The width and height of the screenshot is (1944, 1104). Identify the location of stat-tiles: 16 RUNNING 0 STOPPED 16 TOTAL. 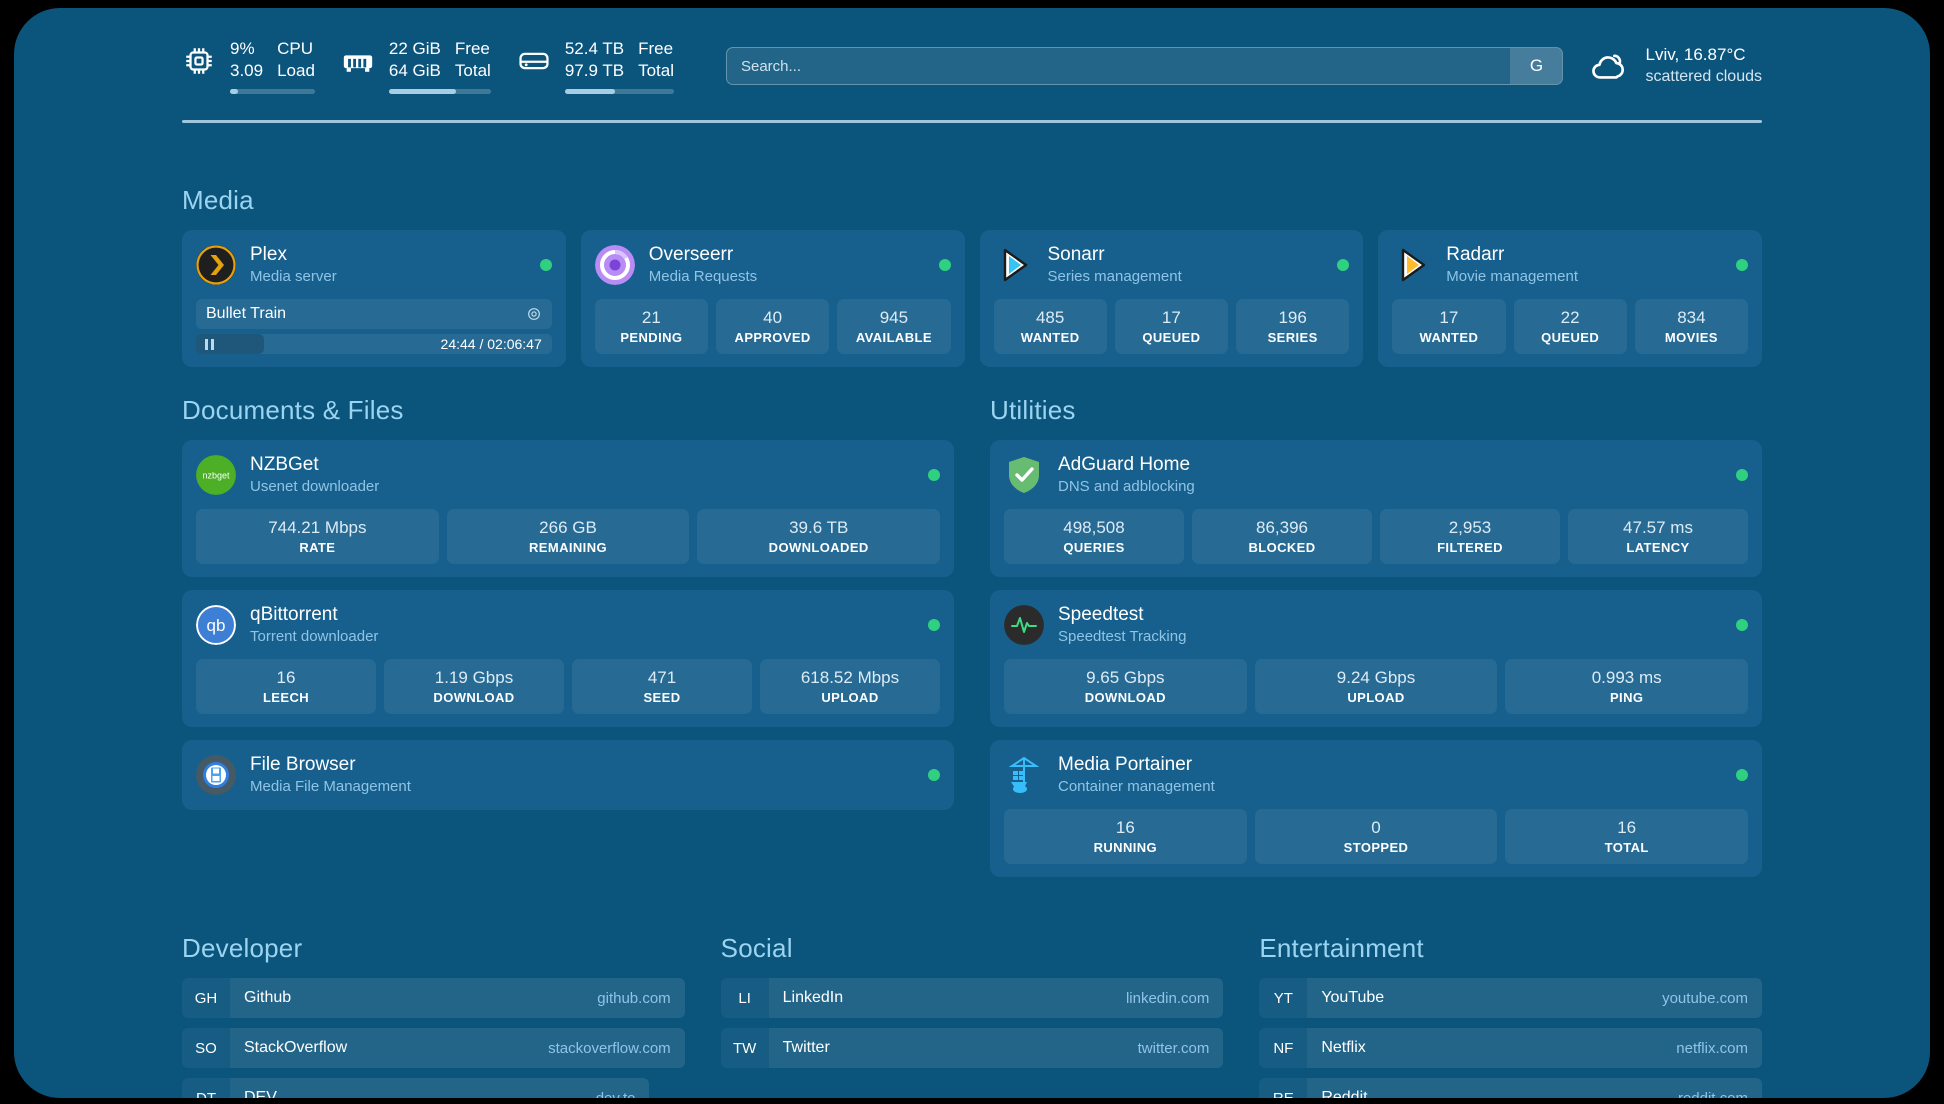
(1376, 836).